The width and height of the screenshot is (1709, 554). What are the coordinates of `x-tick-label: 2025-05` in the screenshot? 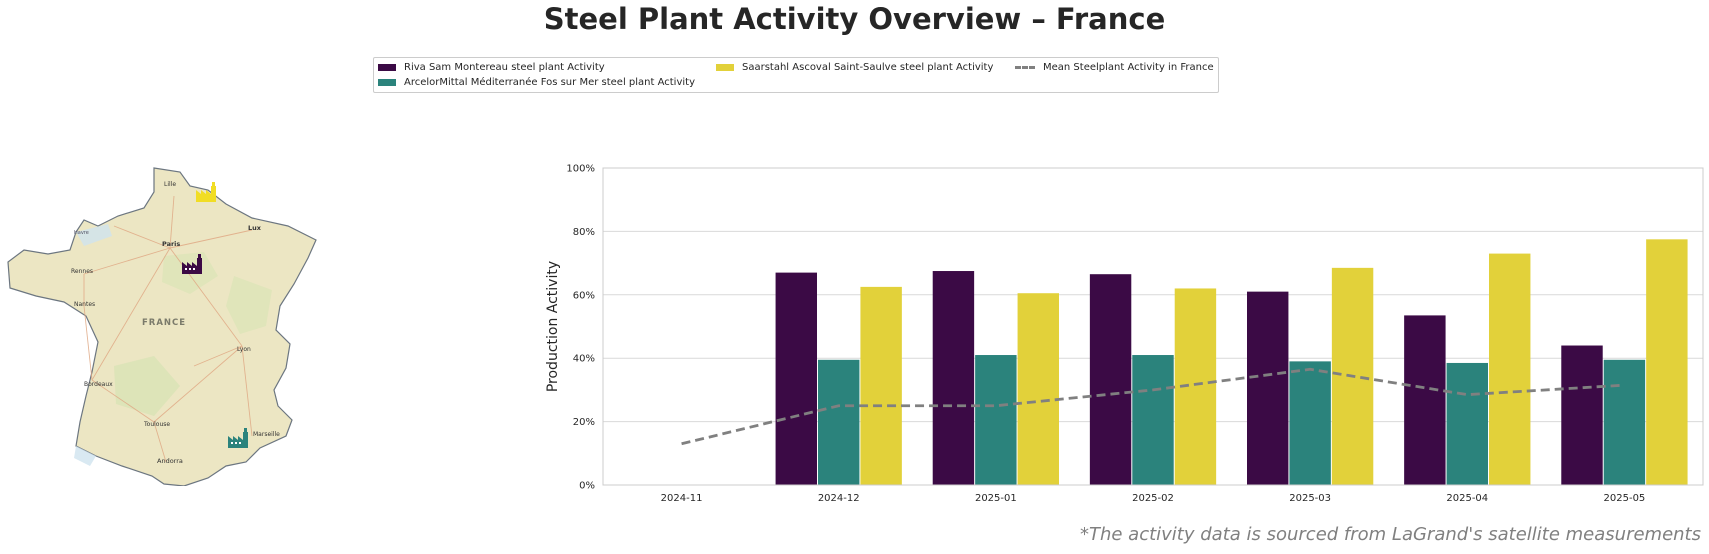 It's located at (1625, 498).